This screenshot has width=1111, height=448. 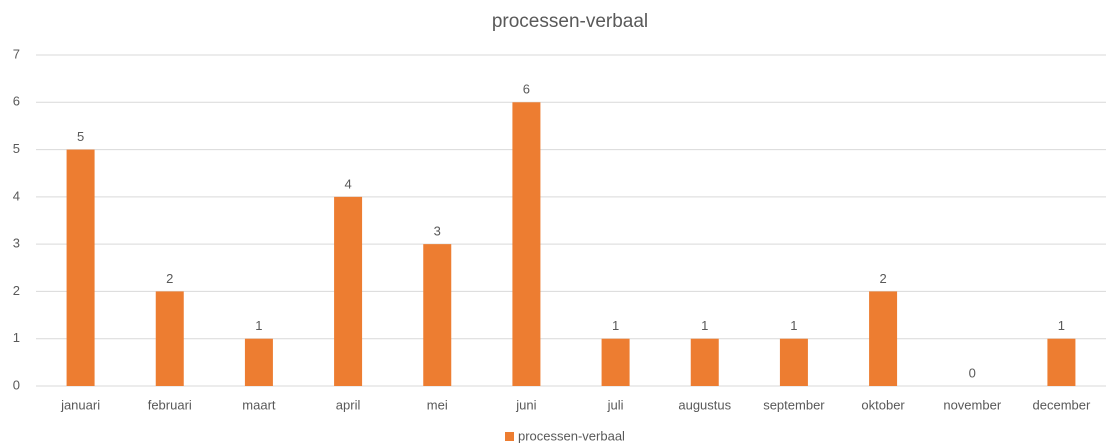 I want to click on chart-title: processen-verbaal, so click(x=570, y=21).